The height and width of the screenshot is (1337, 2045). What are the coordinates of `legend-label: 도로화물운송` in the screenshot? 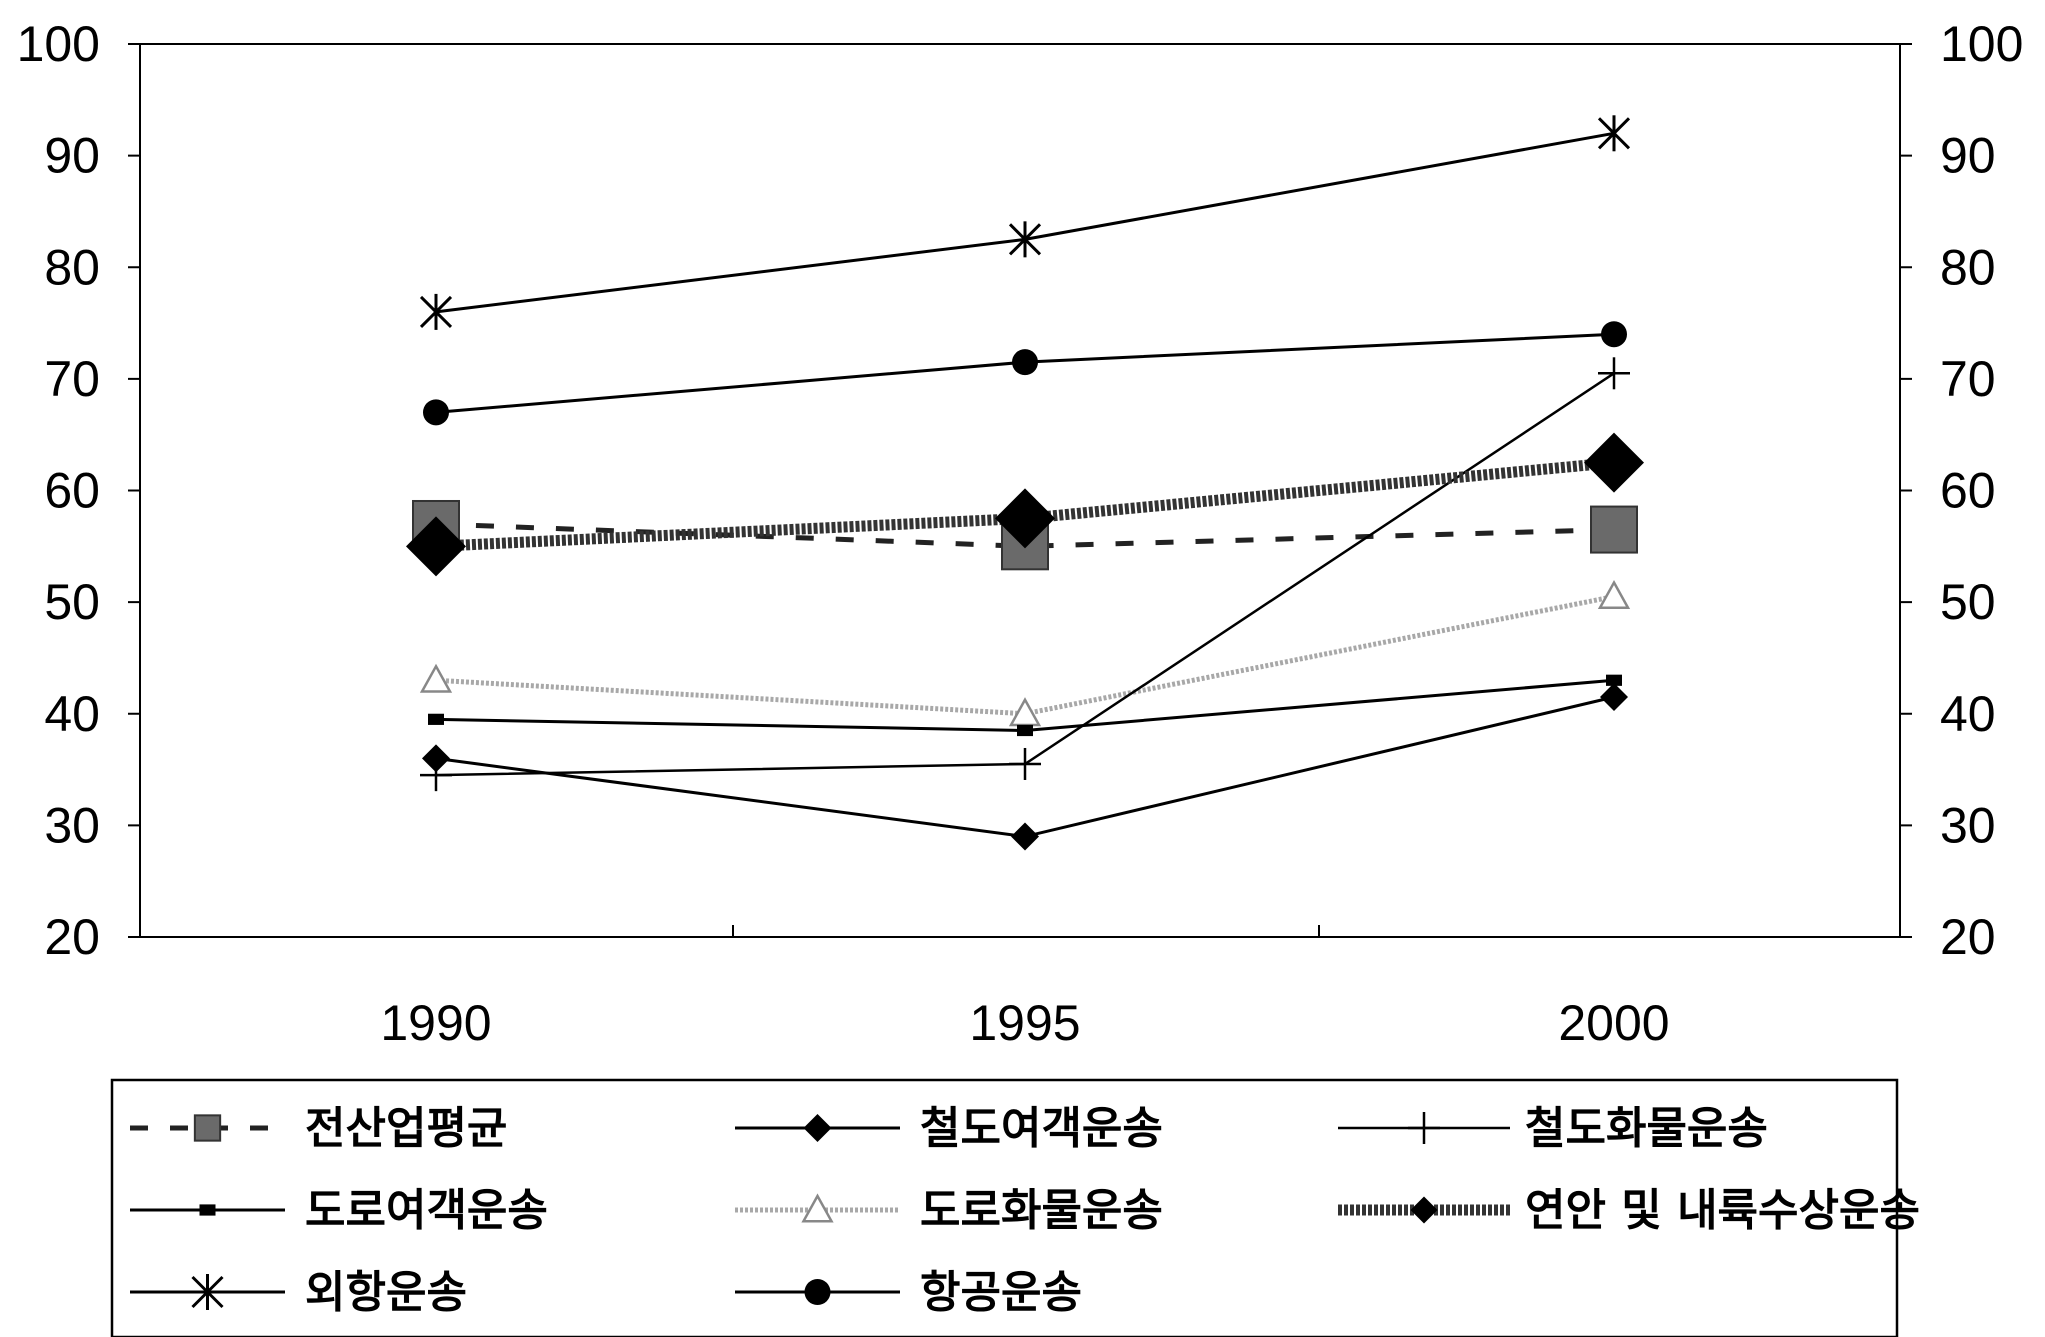 It's located at (1041, 1210).